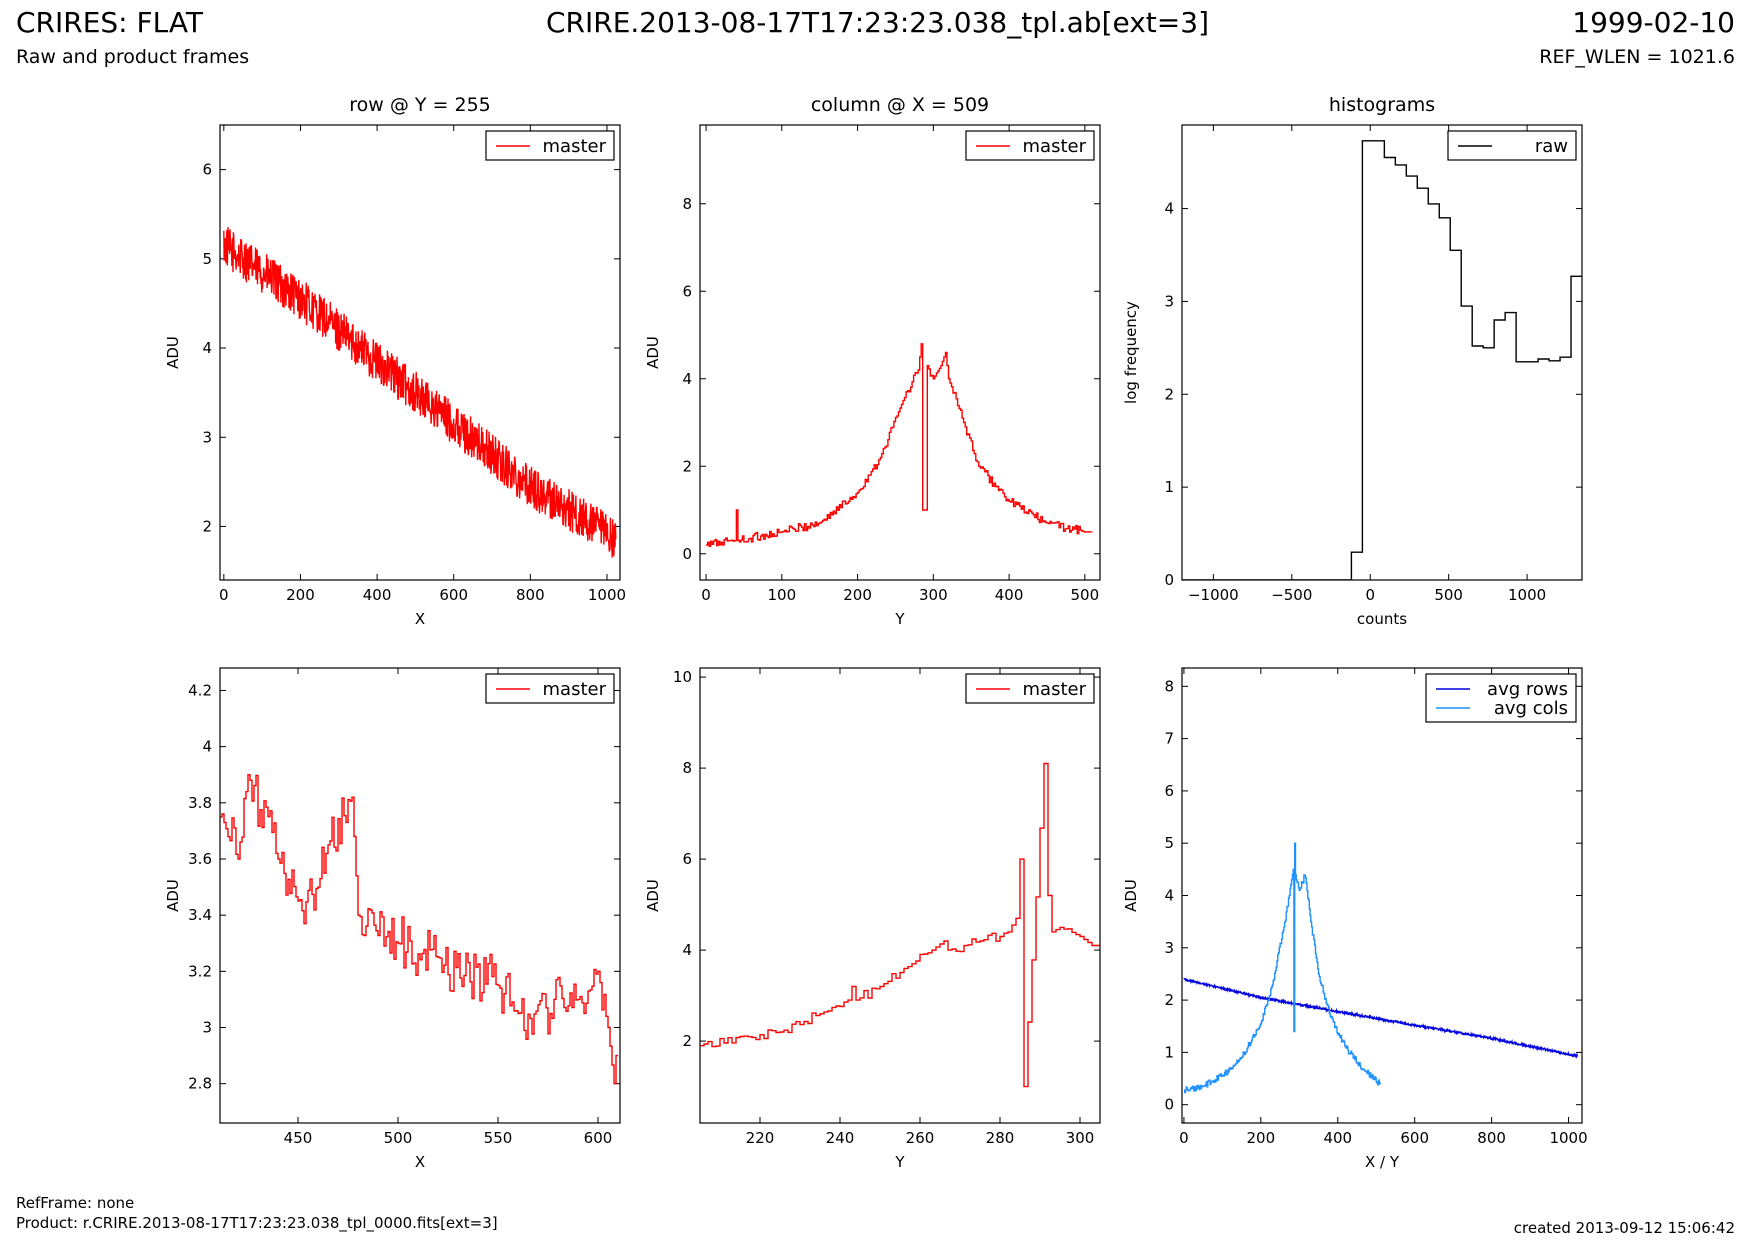  I want to click on x-tick-label: −500, so click(1291, 595).